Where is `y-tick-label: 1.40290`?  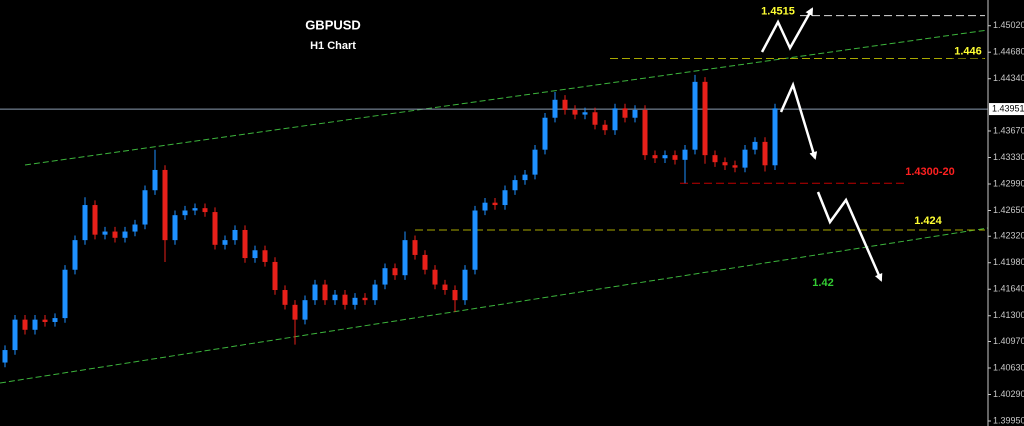
y-tick-label: 1.40290 is located at coordinates (1008, 394).